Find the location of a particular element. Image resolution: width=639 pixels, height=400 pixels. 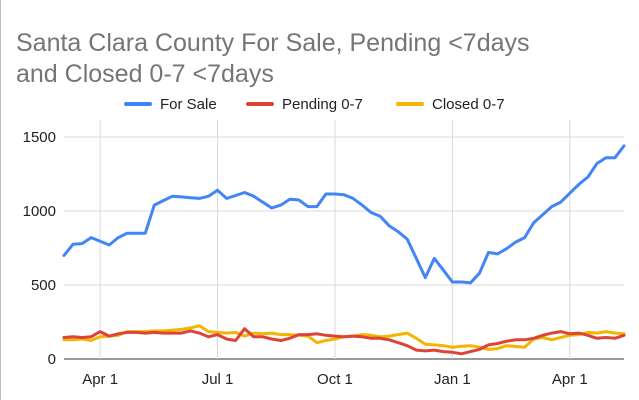

x-tick-label: Jul 1 is located at coordinates (218, 379).